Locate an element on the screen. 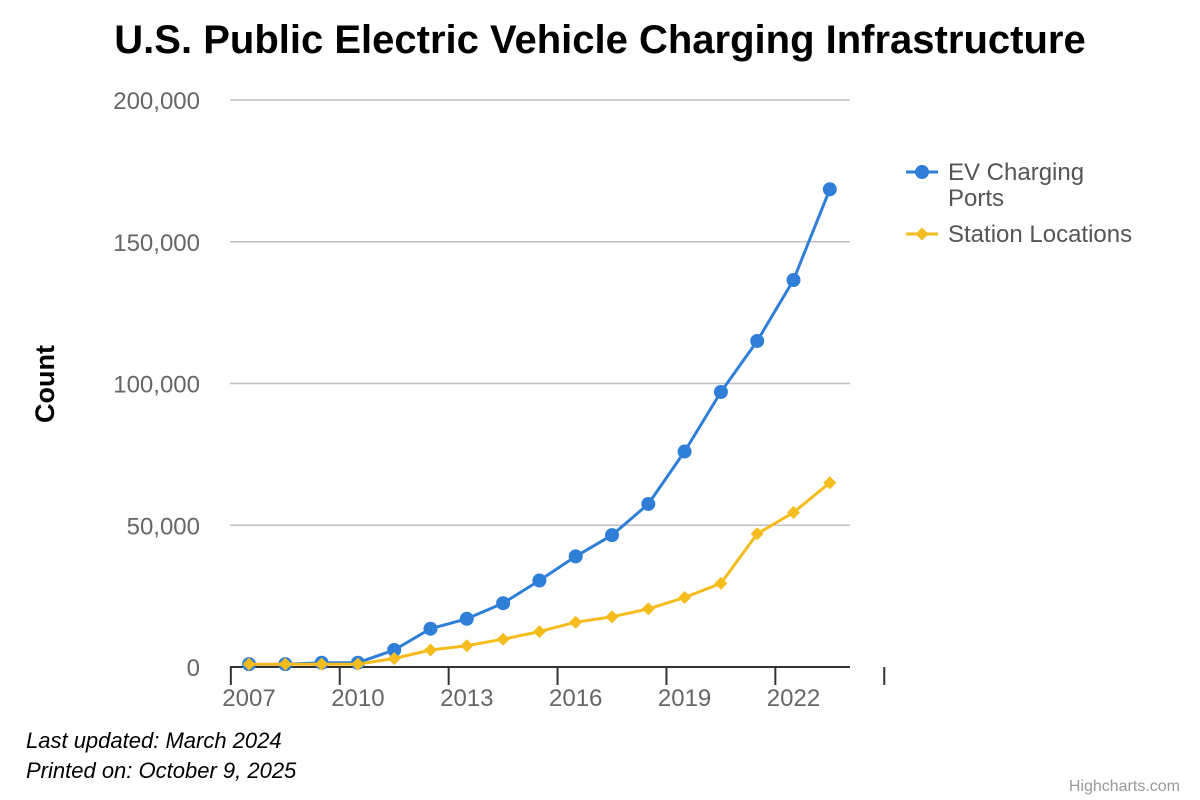 The image size is (1200, 800). x-tick-label: 2019 is located at coordinates (684, 698).